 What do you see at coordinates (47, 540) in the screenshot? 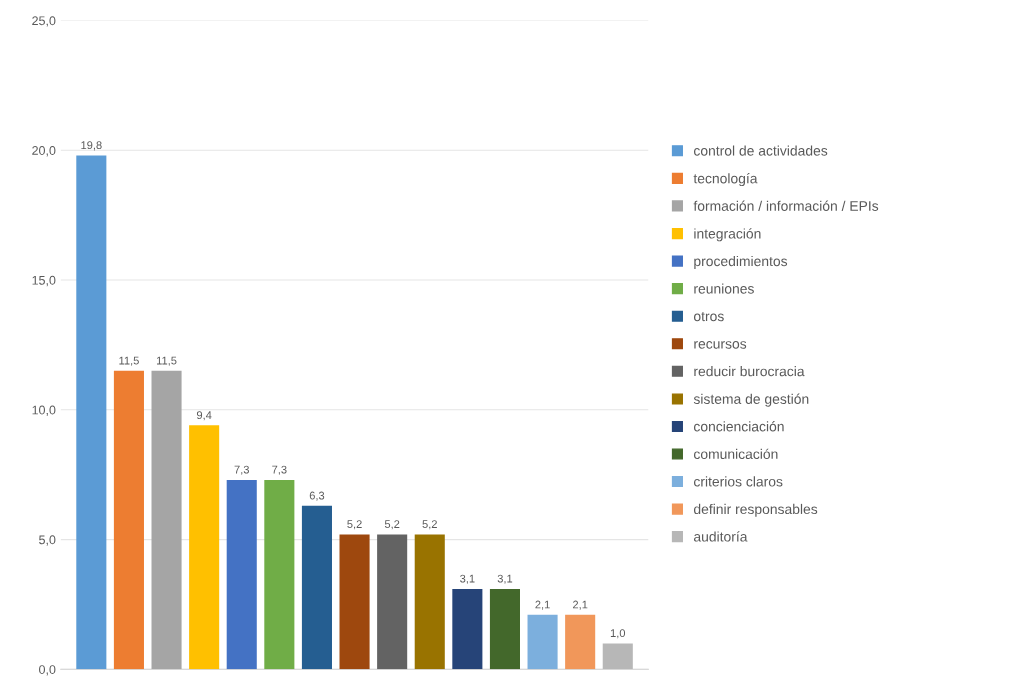
I see `y-tick-label: 5,0` at bounding box center [47, 540].